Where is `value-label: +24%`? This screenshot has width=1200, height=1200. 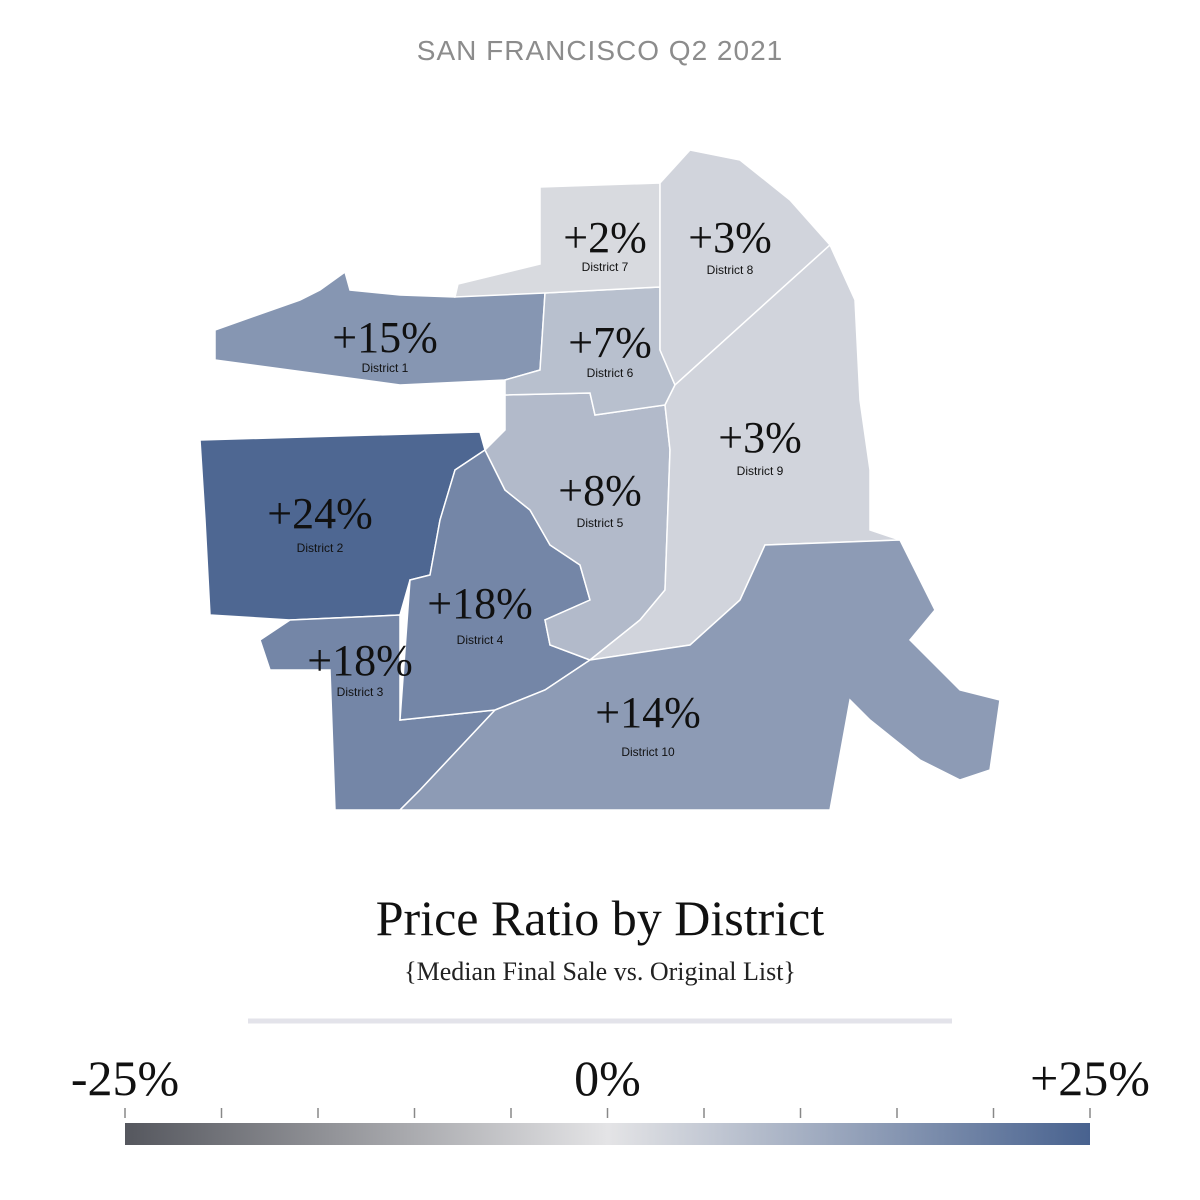
value-label: +24% is located at coordinates (319, 513).